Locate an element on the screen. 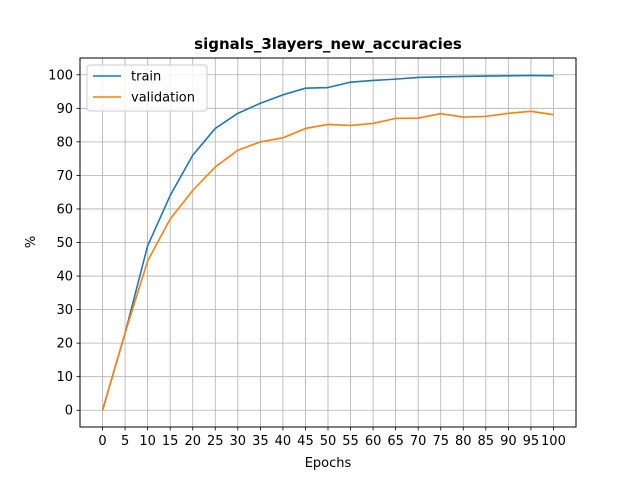 The height and width of the screenshot is (480, 640). x-tick-label: 50 is located at coordinates (328, 441).